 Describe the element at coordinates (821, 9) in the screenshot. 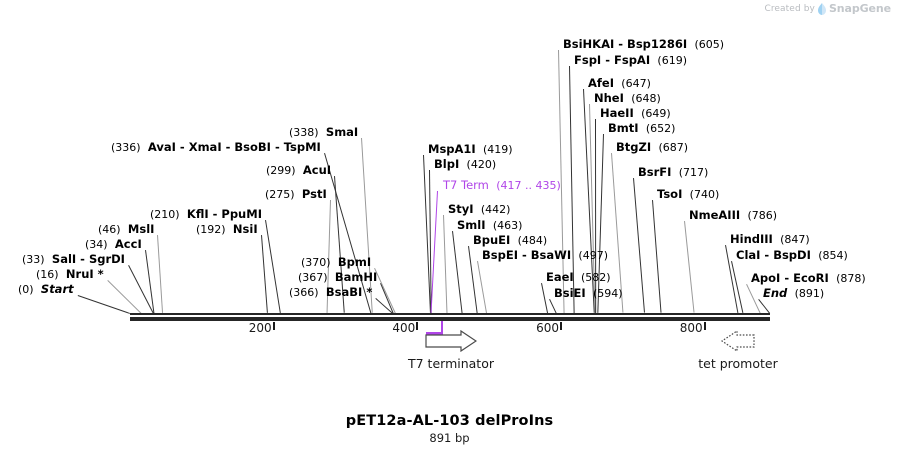

I see `snapgene-logo-icon` at that location.